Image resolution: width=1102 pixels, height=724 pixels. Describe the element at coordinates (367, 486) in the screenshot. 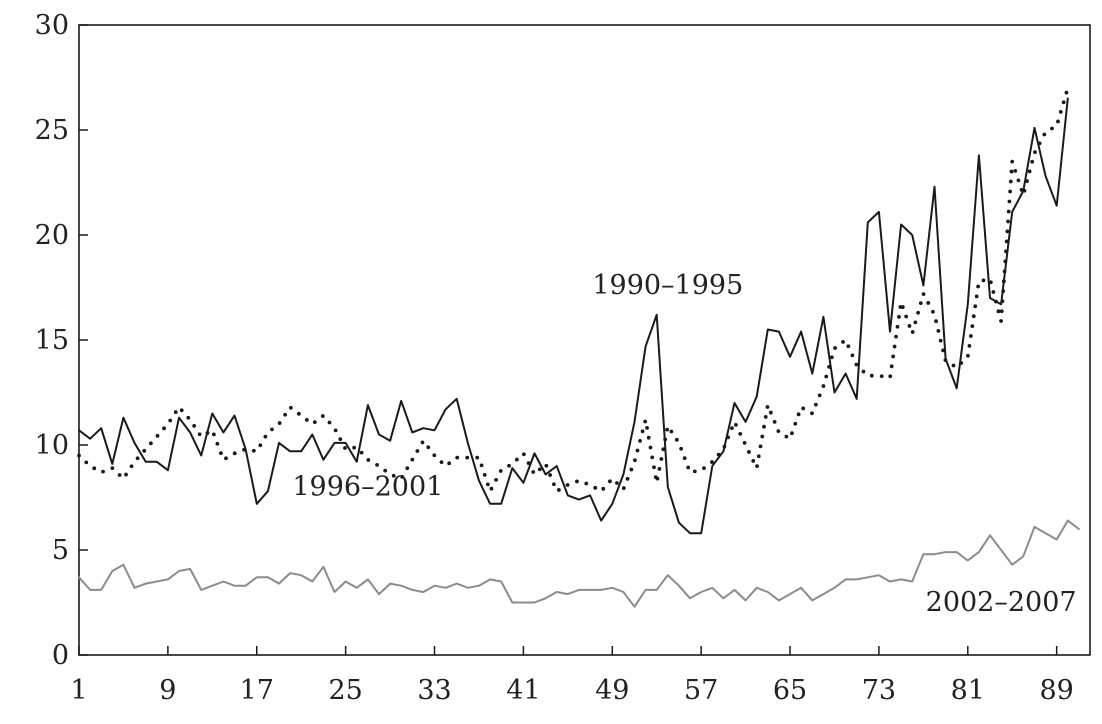

I see `series-label-2: 1996–2001` at that location.